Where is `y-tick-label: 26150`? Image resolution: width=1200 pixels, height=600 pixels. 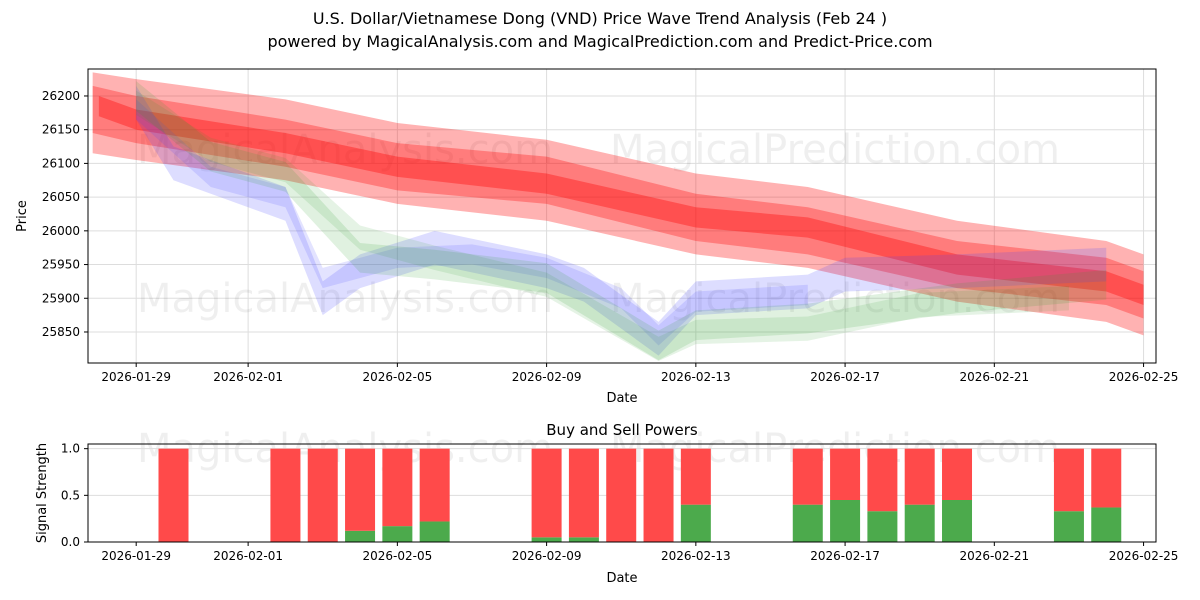
y-tick-label: 26150 is located at coordinates (61, 130).